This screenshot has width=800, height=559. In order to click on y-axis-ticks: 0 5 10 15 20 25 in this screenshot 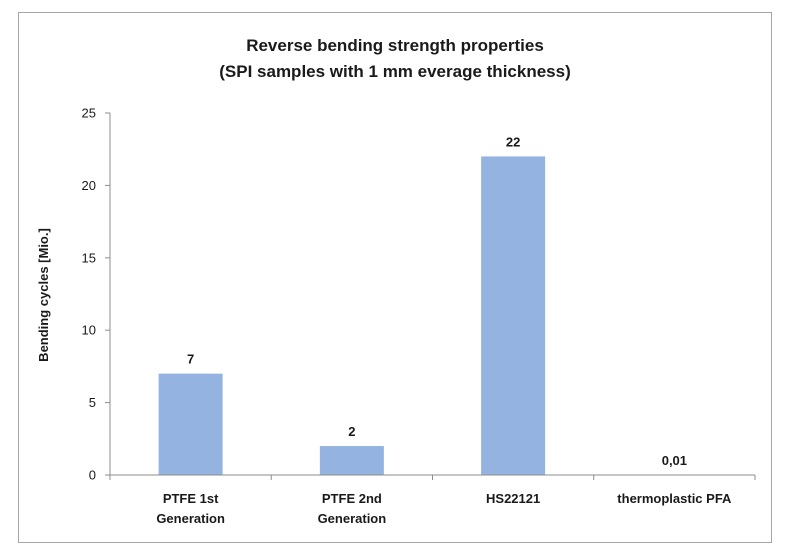, I will do `click(96, 294)`.